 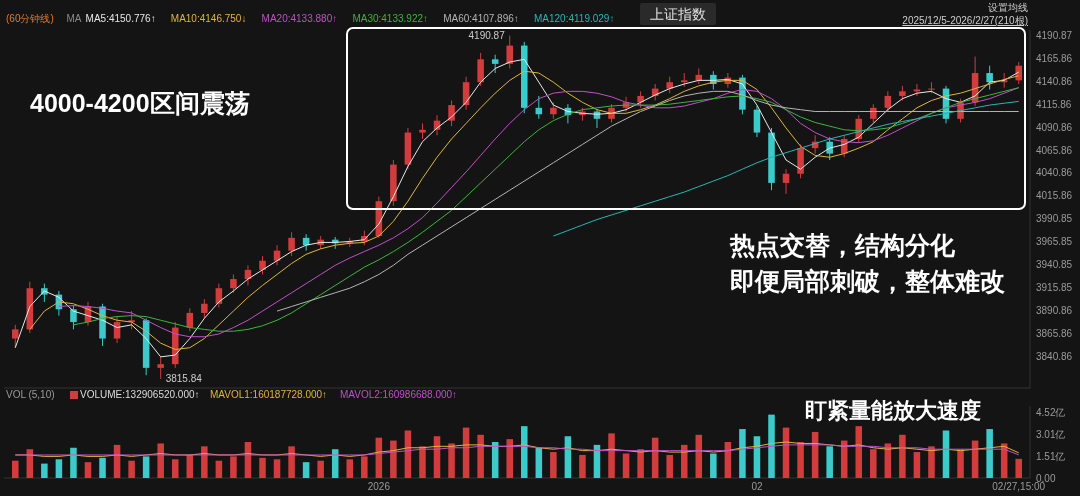 I want to click on annotation: 3815.84, so click(x=184, y=378).